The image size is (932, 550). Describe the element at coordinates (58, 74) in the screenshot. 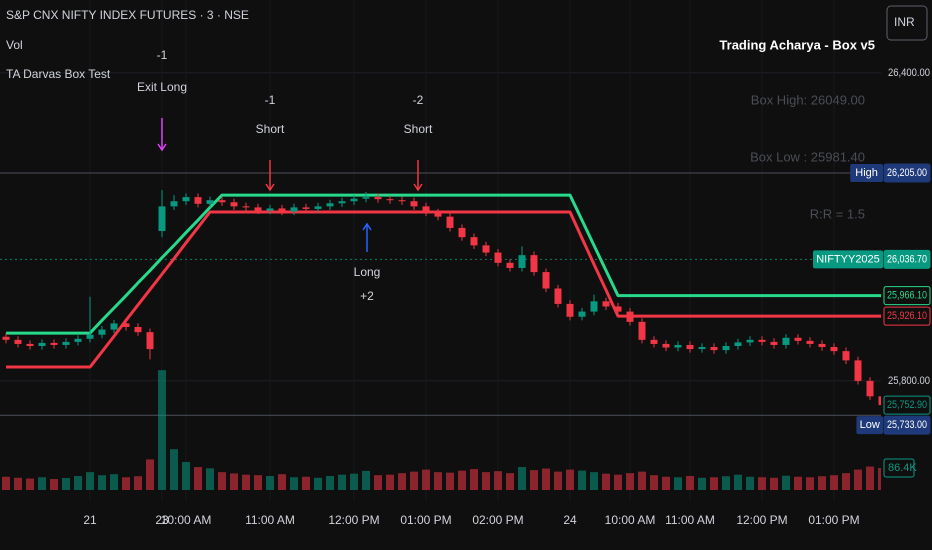

I see `indicator-label: TA Darvas Box Test` at that location.